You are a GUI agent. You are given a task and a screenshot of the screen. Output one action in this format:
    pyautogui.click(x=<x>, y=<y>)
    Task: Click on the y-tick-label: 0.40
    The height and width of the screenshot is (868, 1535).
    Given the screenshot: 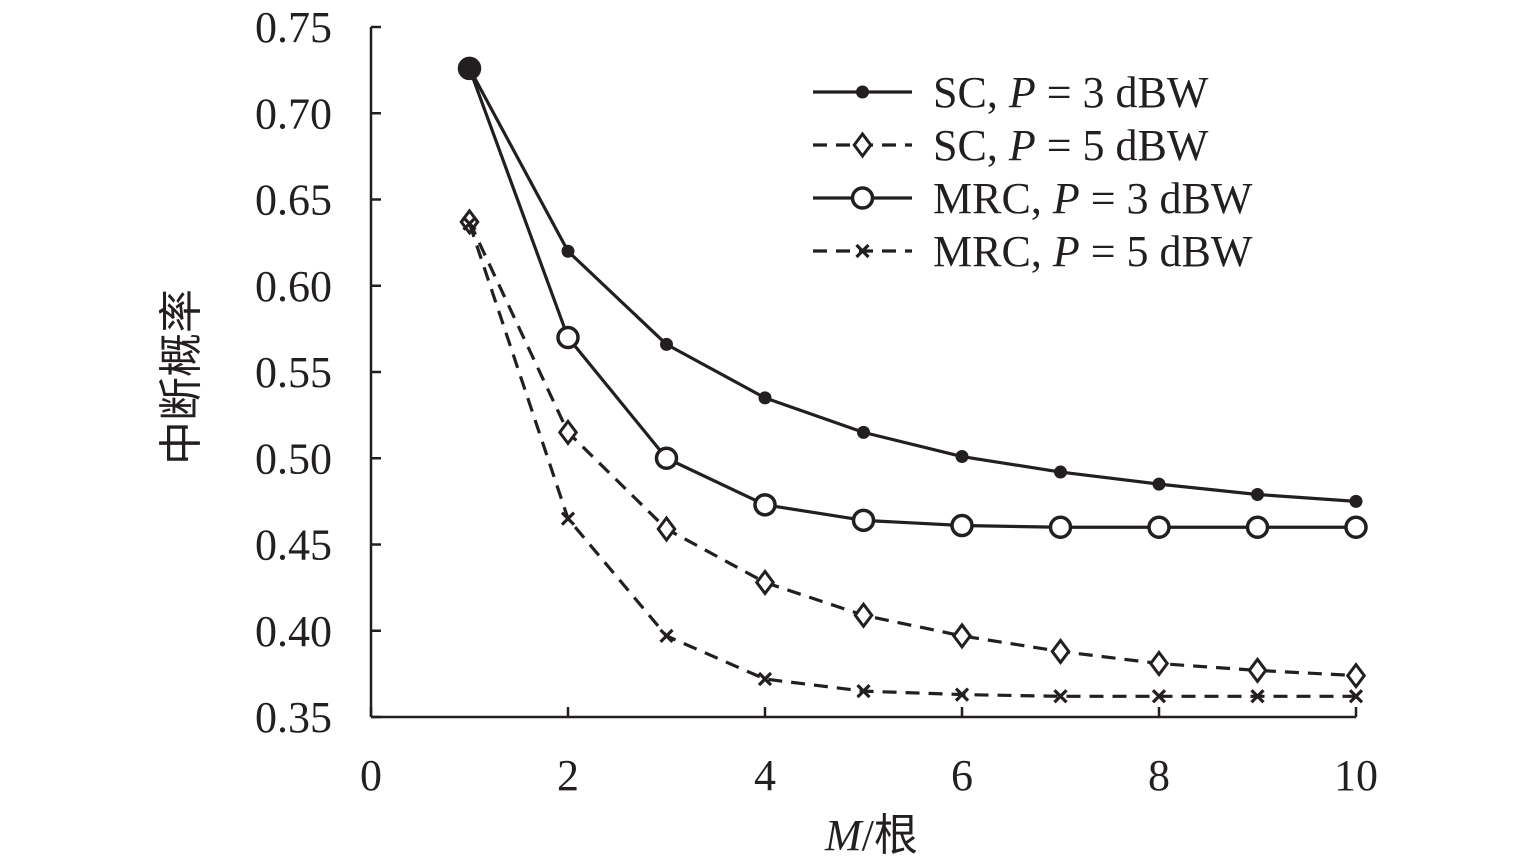 What is the action you would take?
    pyautogui.click(x=293, y=631)
    